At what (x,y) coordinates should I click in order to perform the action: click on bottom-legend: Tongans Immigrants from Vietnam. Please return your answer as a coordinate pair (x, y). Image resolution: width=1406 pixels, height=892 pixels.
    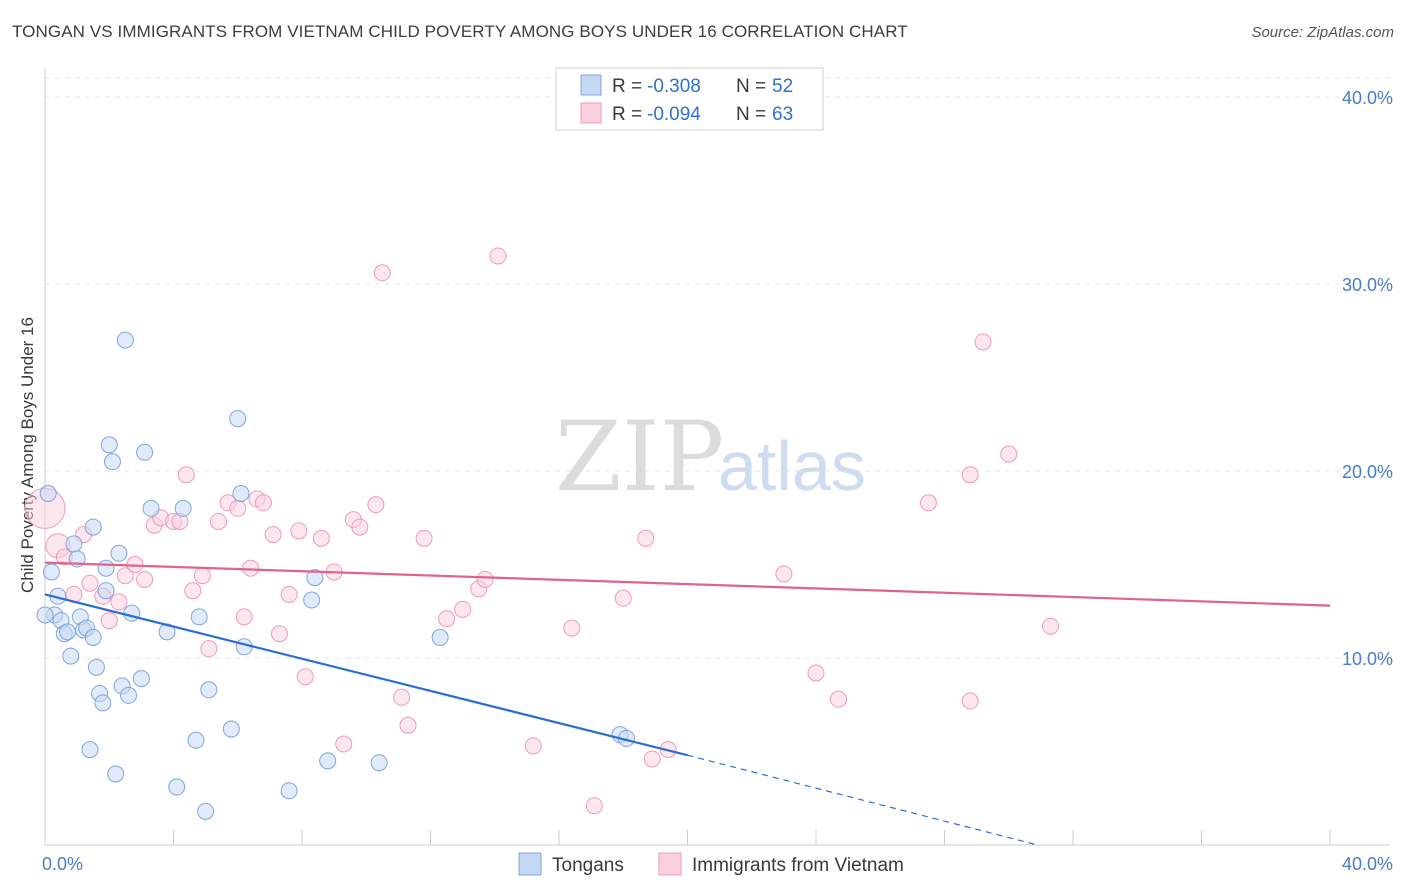
    Looking at the image, I should click on (711, 864).